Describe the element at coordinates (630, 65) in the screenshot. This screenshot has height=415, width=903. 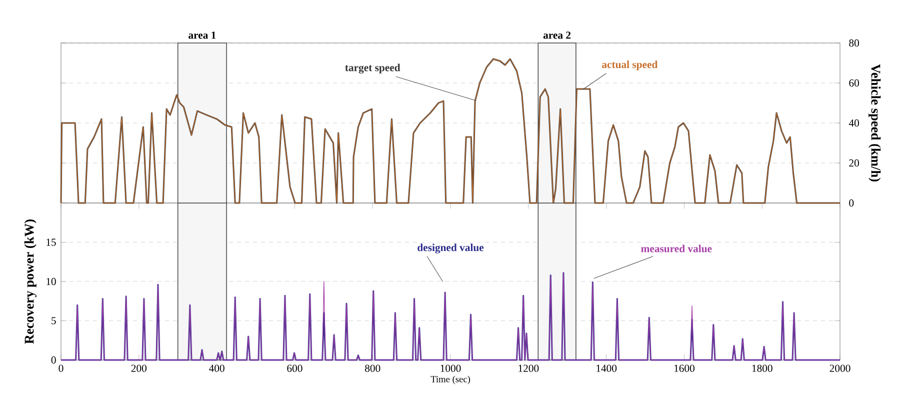
I see `text: actual speed` at that location.